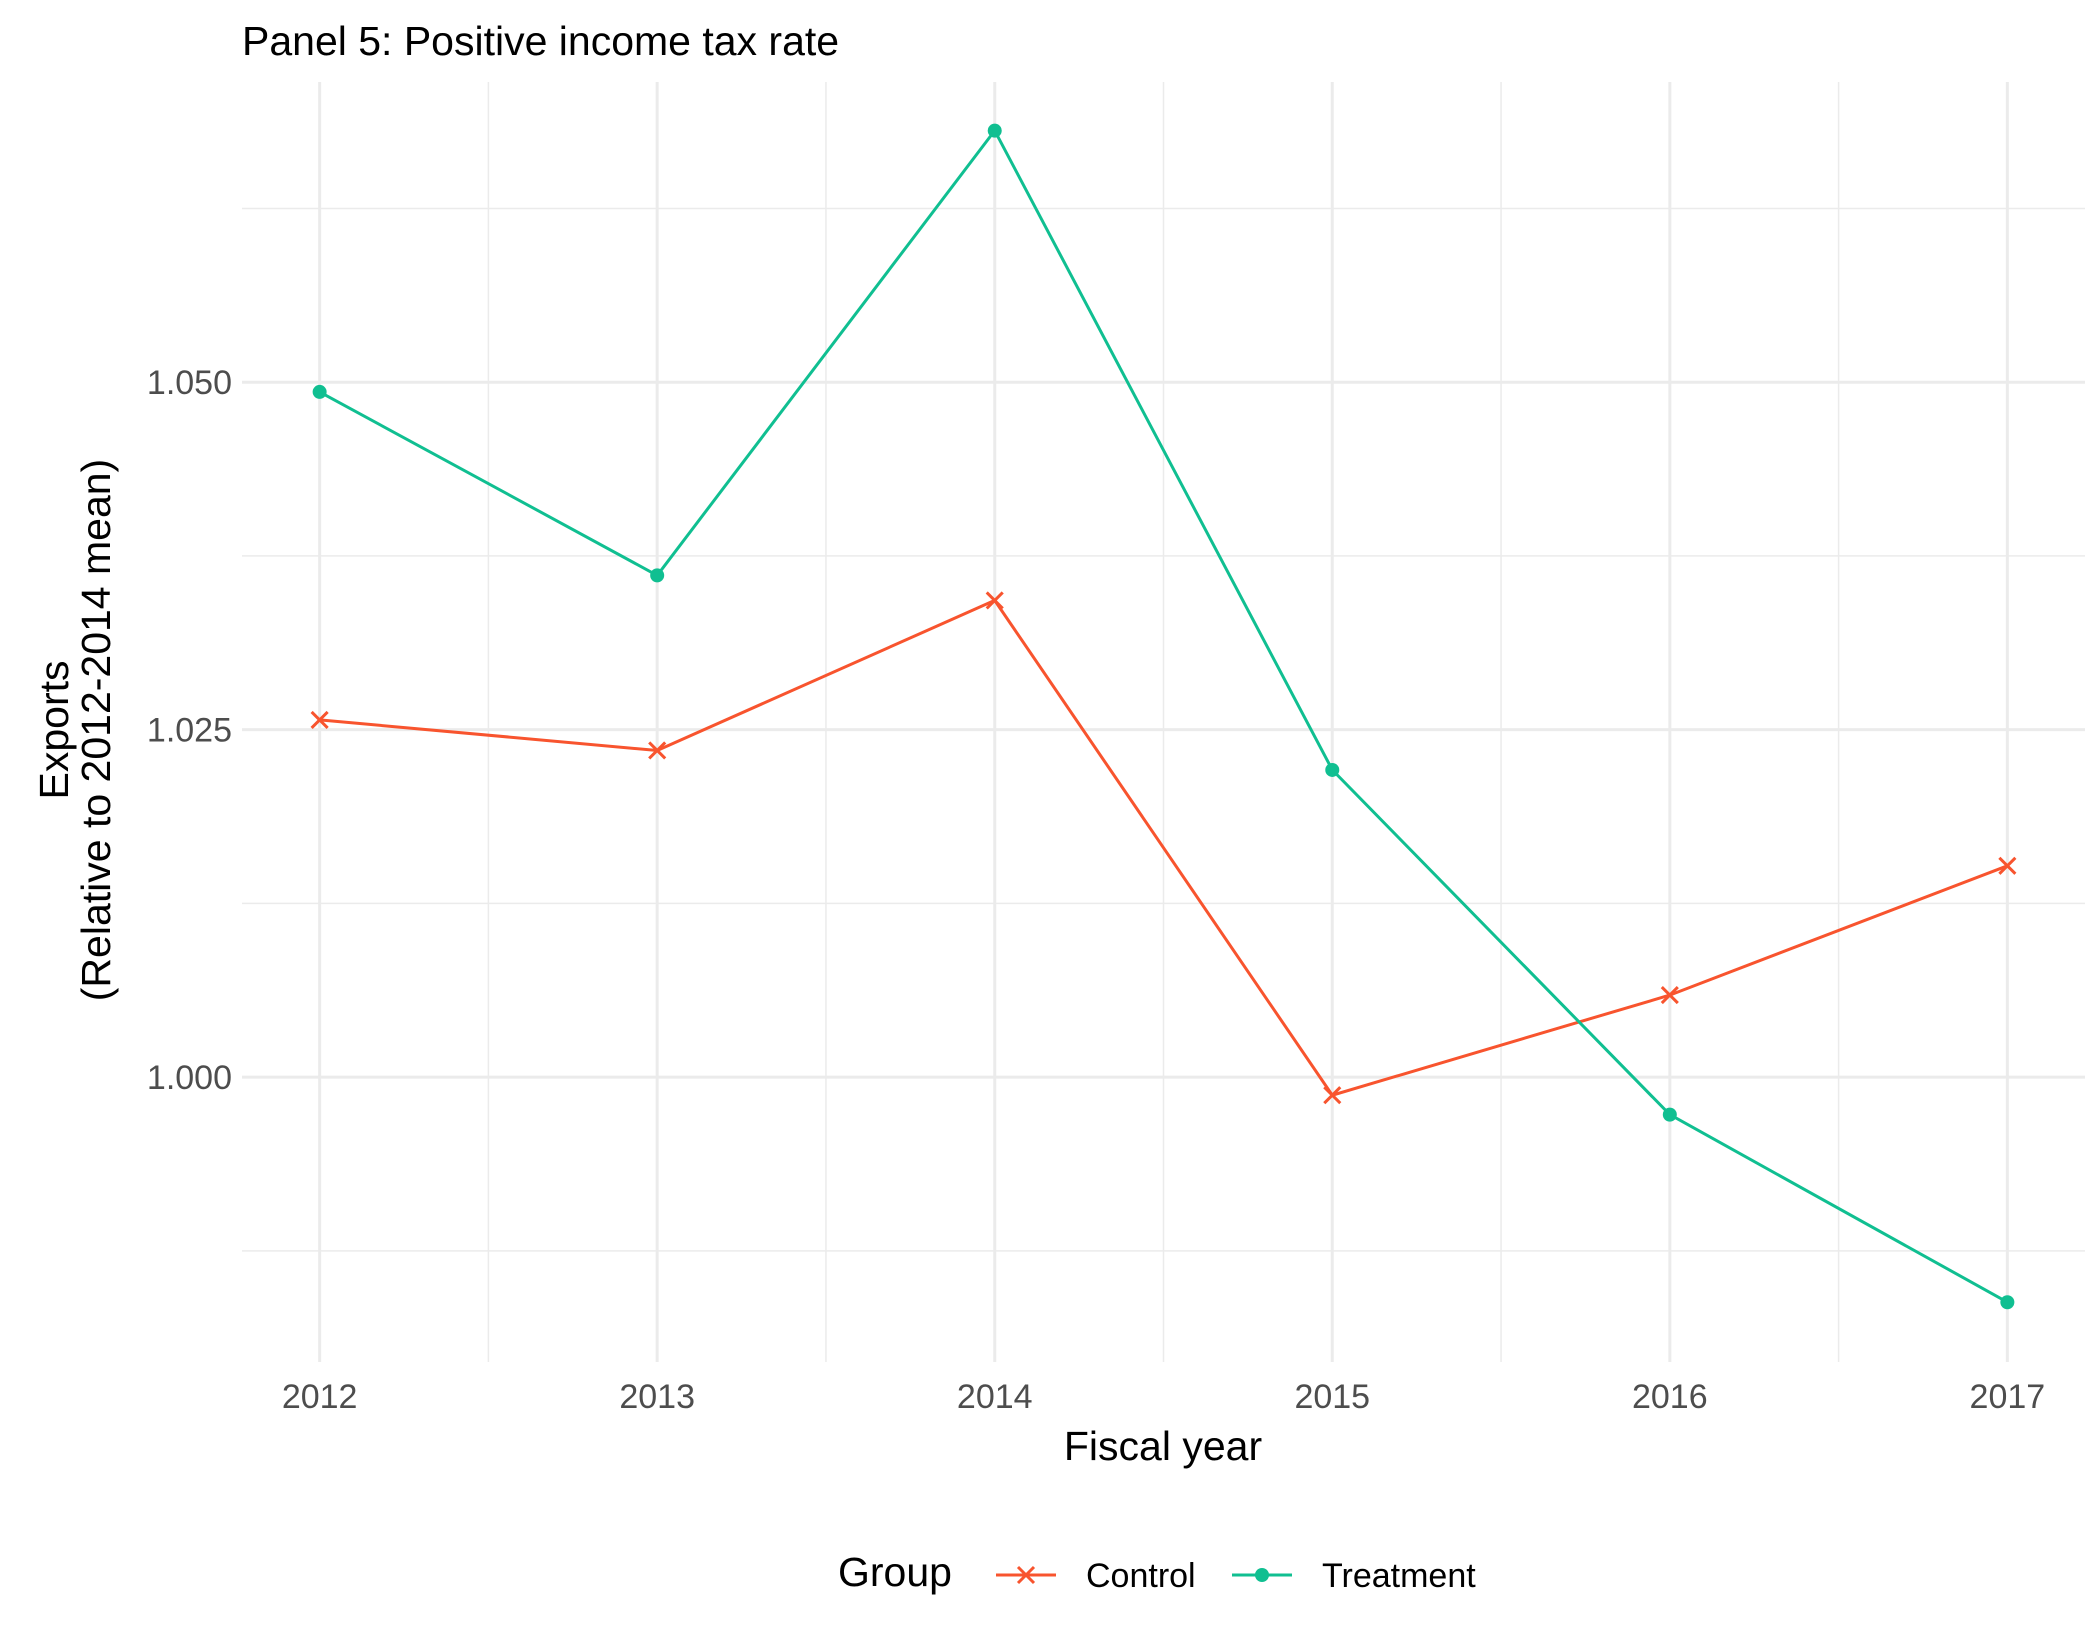 Image resolution: width=2100 pixels, height=1650 pixels. I want to click on x-tick-label: 2017, so click(2008, 1397).